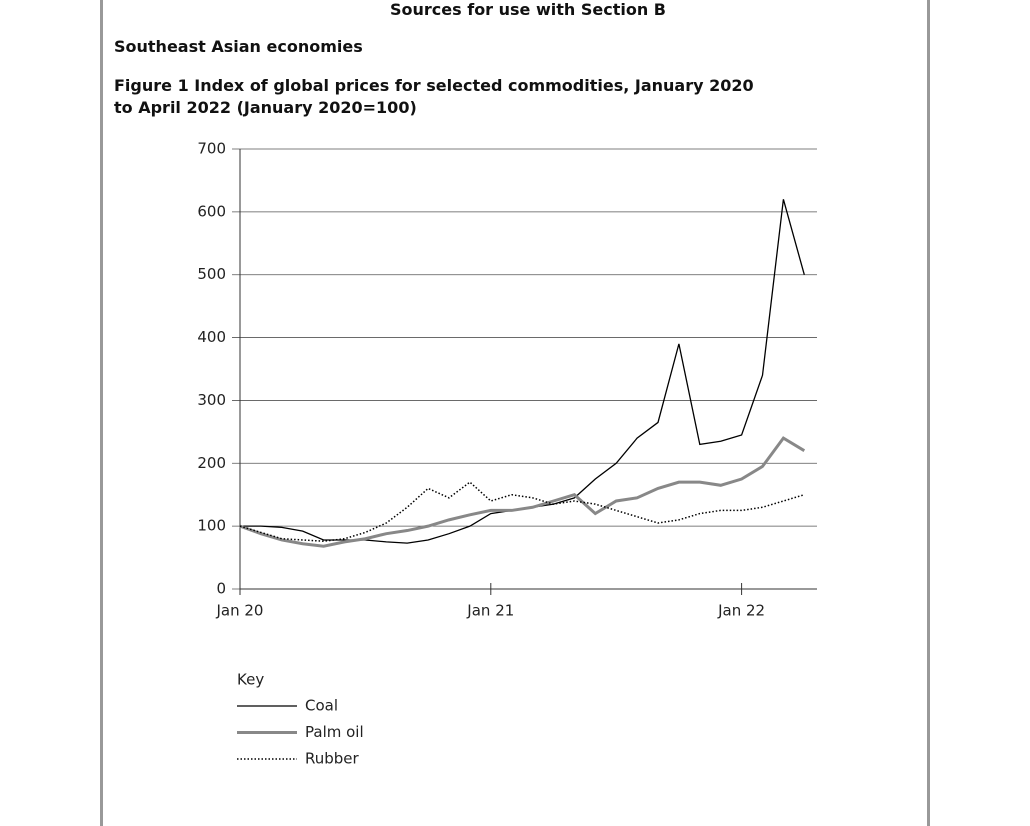  Describe the element at coordinates (211, 463) in the screenshot. I see `y-tick-label: 200` at that location.